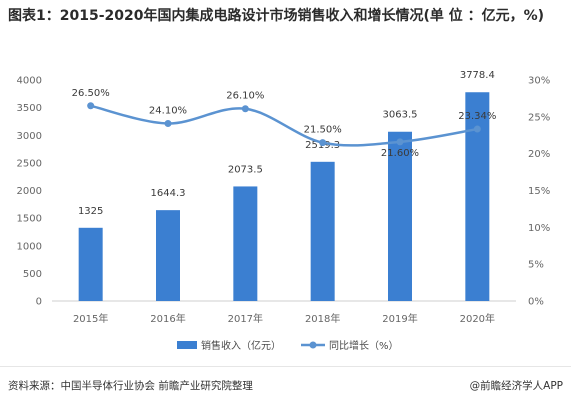  Describe the element at coordinates (39, 302) in the screenshot. I see `left-tick-label: 0` at that location.